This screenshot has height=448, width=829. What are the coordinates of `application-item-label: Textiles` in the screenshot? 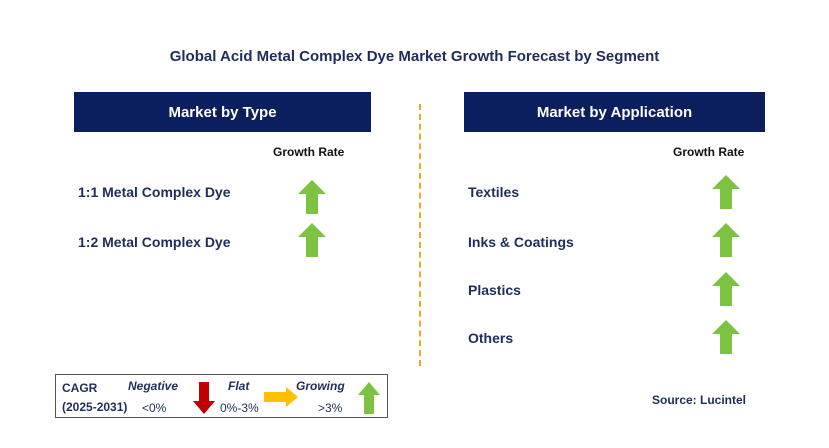 It's located at (494, 192).